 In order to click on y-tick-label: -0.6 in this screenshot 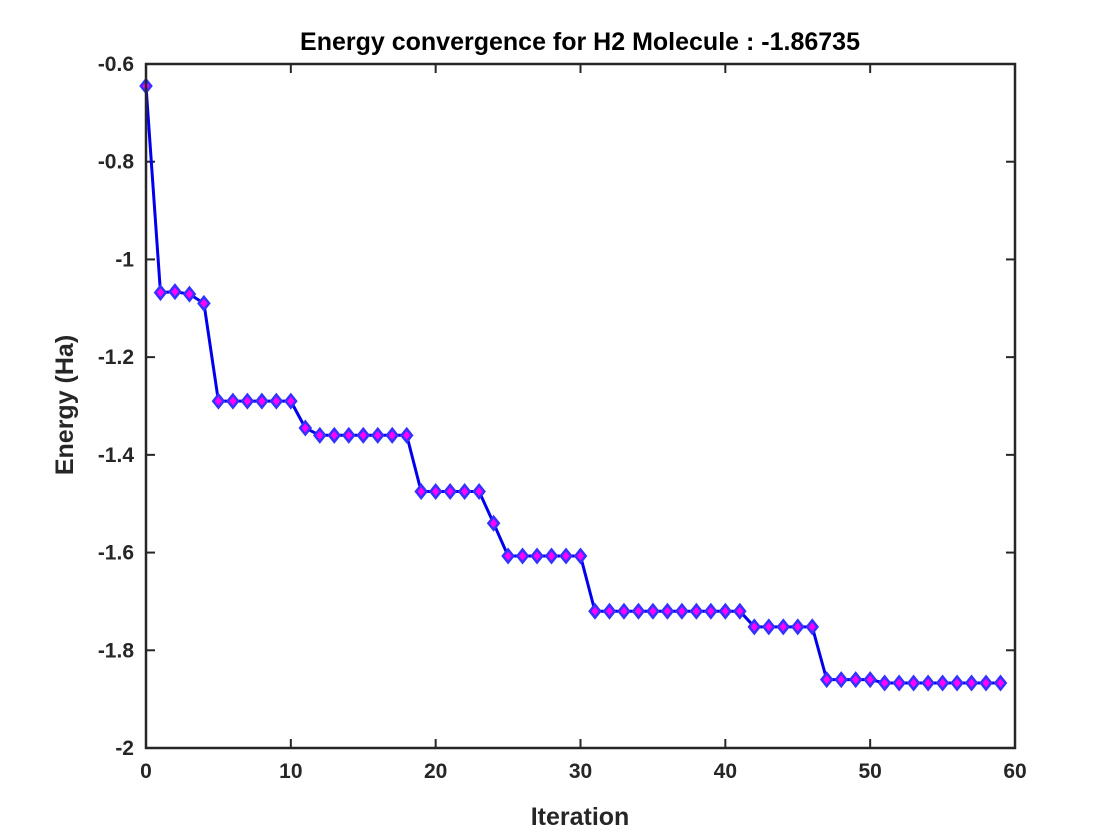, I will do `click(116, 64)`.